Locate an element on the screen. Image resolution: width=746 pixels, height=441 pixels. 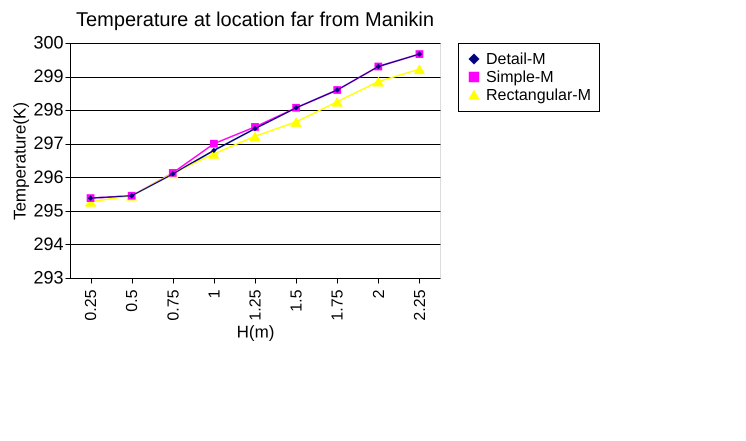
x-tick-label: 0.25 is located at coordinates (91, 305).